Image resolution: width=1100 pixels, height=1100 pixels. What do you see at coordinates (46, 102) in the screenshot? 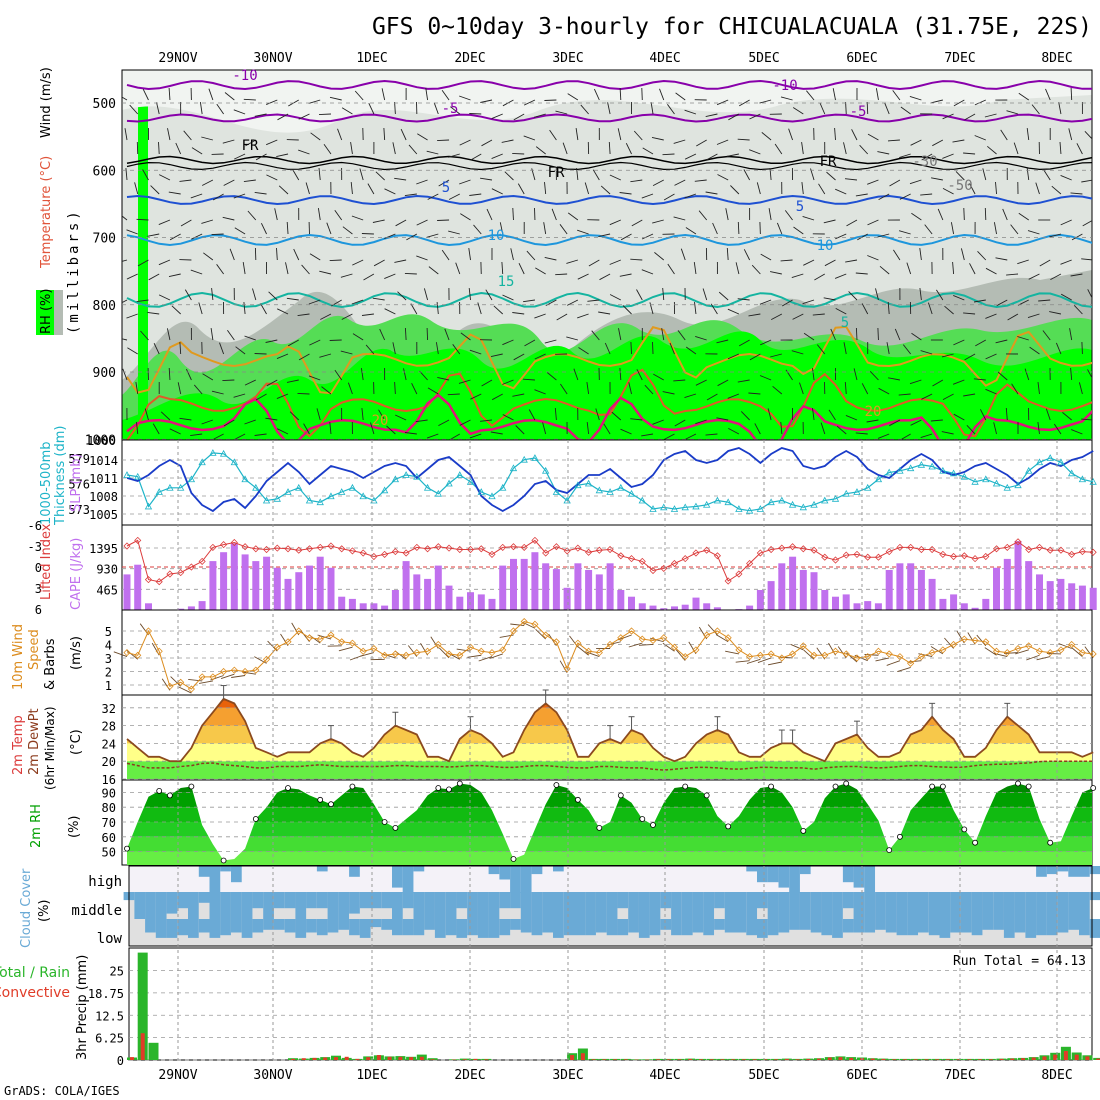
I see `wind-legend-label: Wind (m/s)` at bounding box center [46, 102].